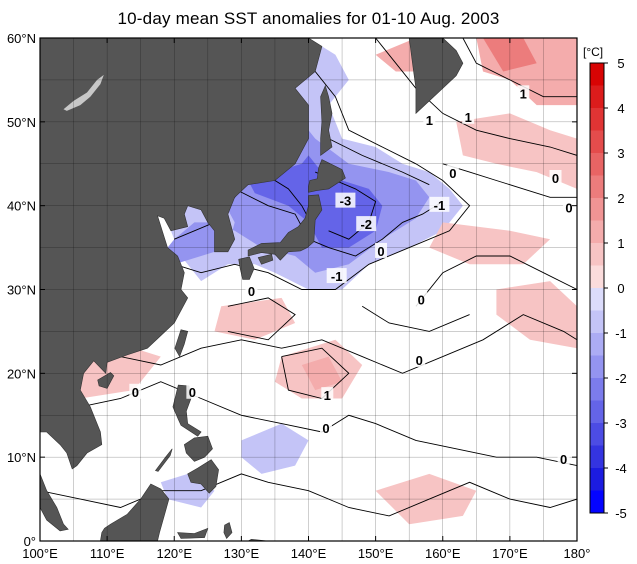  Describe the element at coordinates (620, 243) in the screenshot. I see `colorbar-tick-label: 1` at that location.